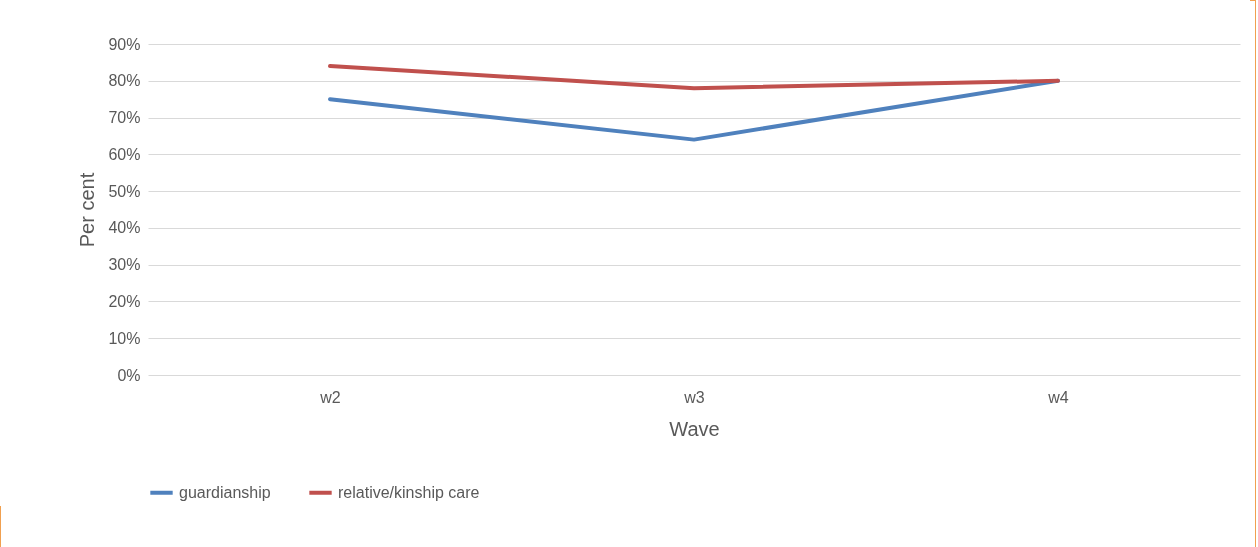 The width and height of the screenshot is (1258, 547). I want to click on y-axis-title: Per cent, so click(87, 210).